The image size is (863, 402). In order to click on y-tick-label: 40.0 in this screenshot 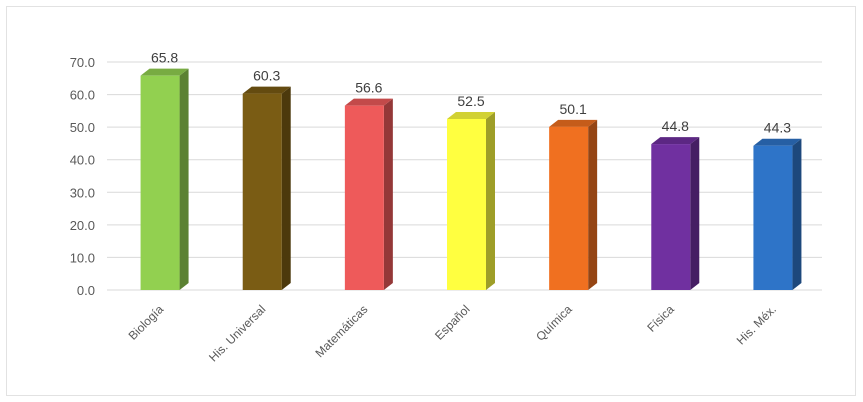, I will do `click(82, 160)`.